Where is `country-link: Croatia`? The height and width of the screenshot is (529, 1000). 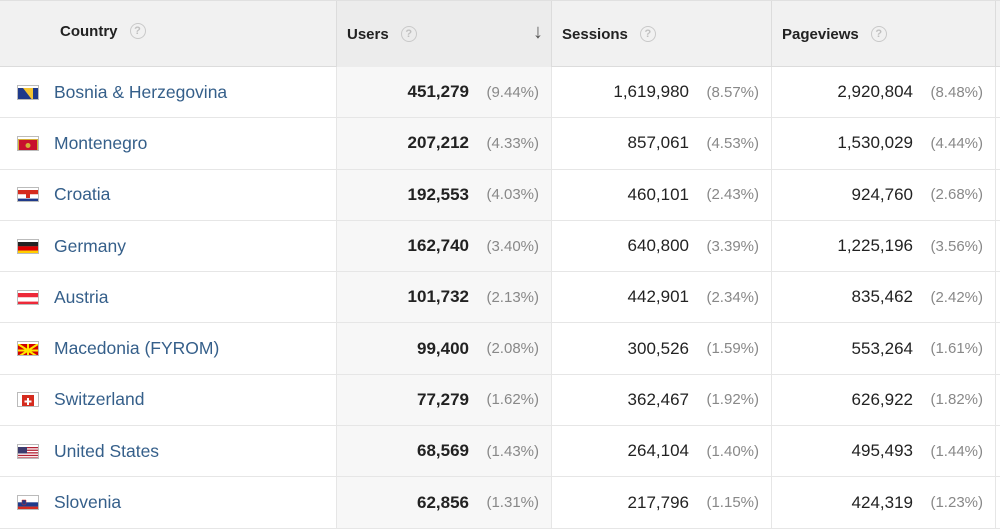 country-link: Croatia is located at coordinates (82, 194).